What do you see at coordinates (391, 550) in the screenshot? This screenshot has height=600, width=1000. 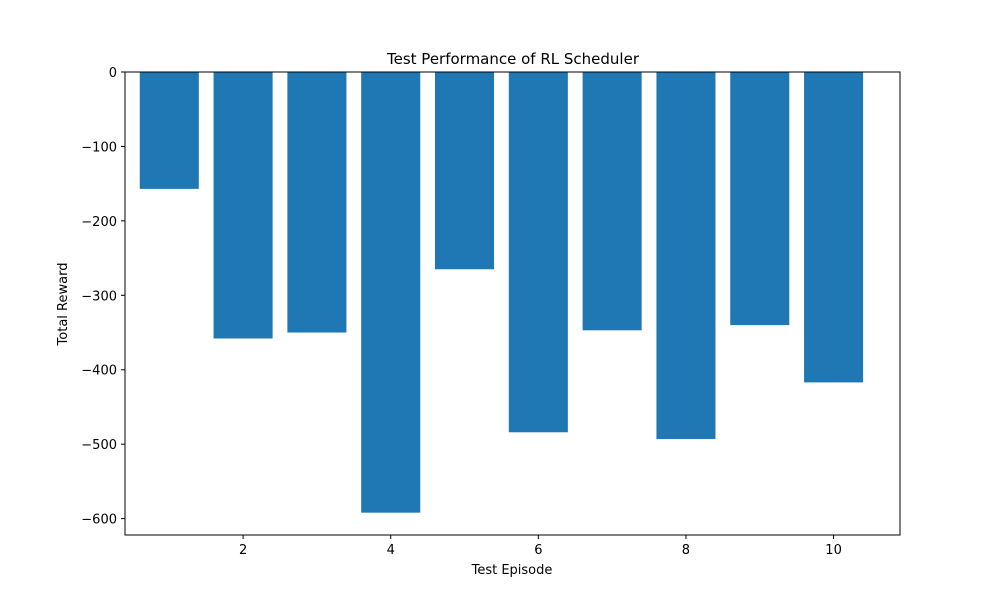 I see `x-tick-label: 4` at bounding box center [391, 550].